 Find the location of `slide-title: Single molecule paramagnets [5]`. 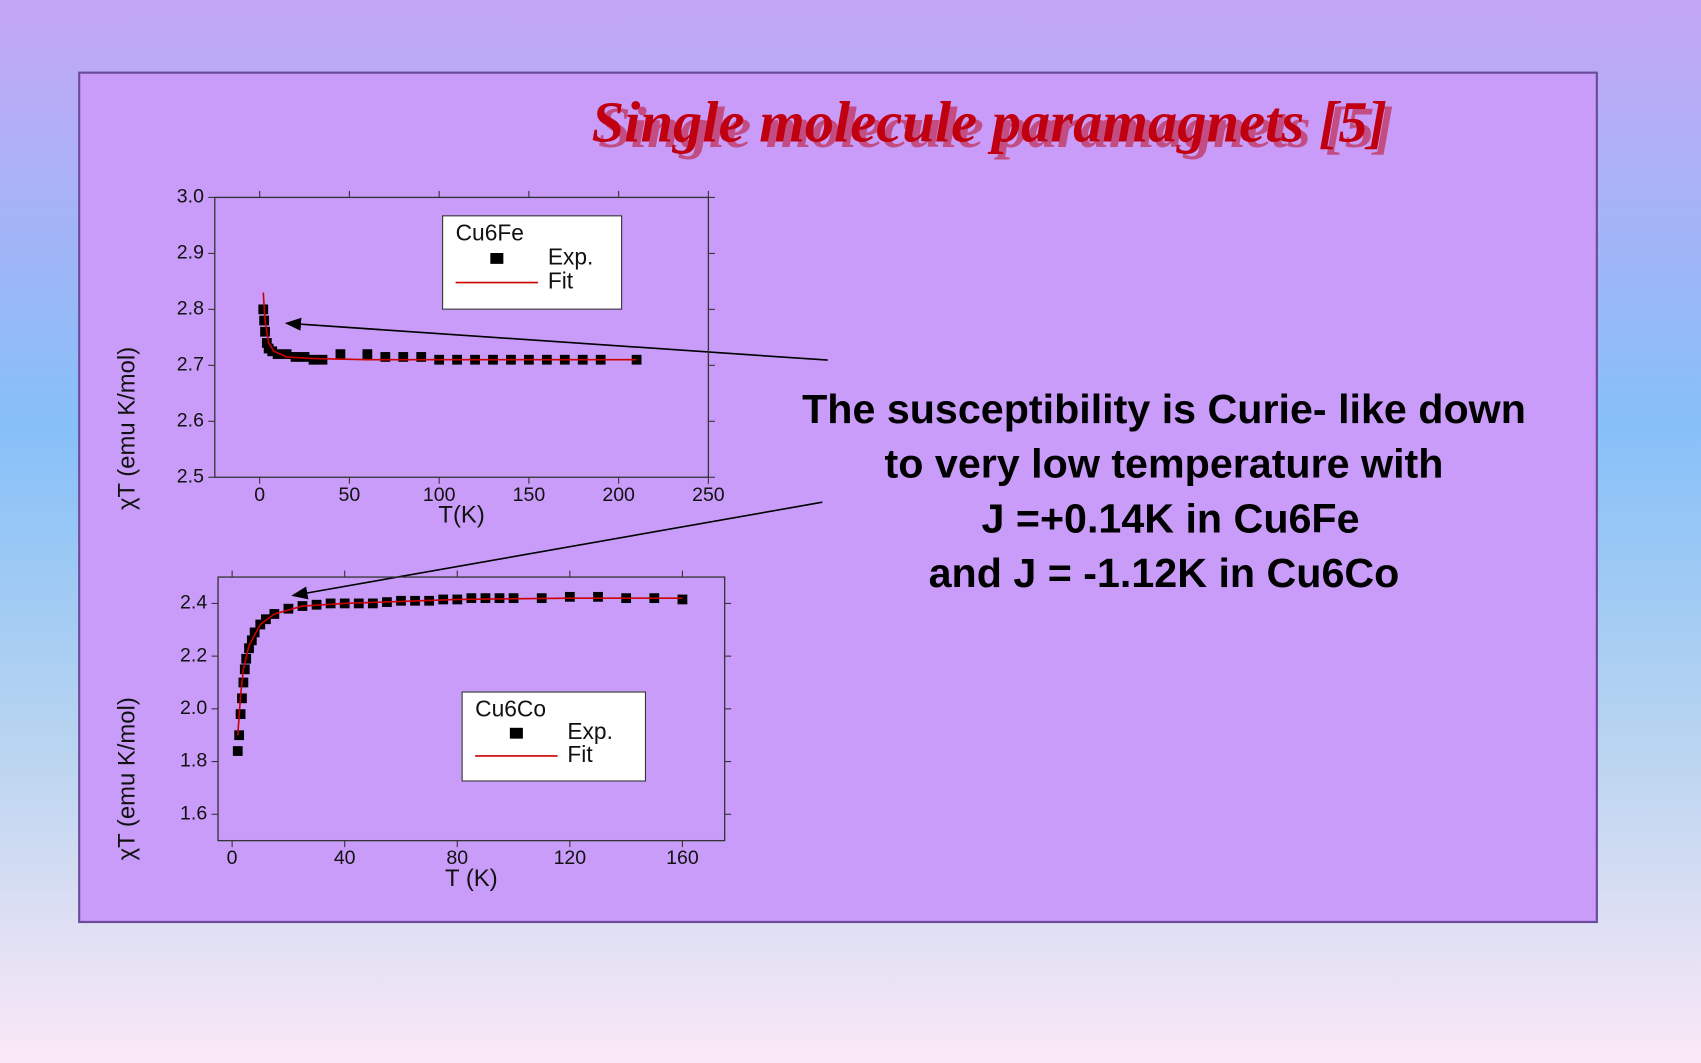

slide-title: Single molecule paramagnets [5] is located at coordinates (990, 121).